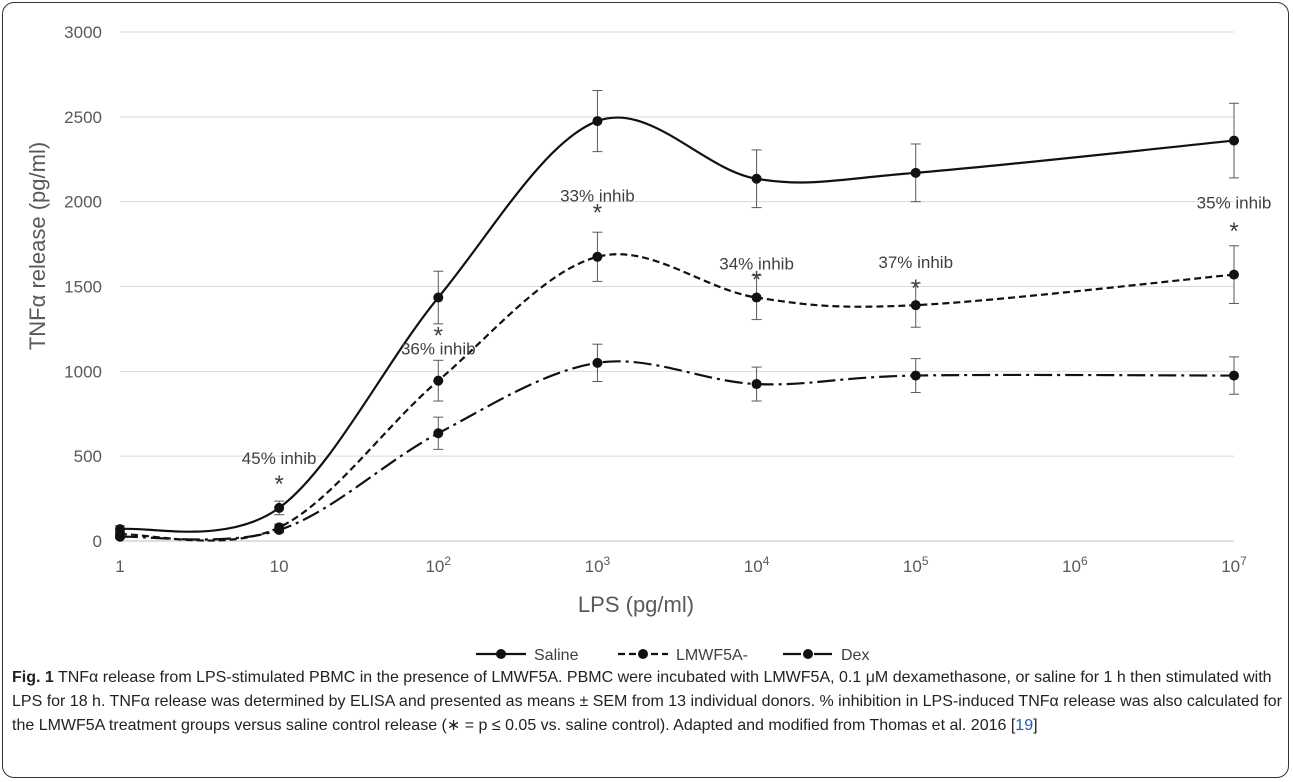 The height and width of the screenshot is (782, 1293). What do you see at coordinates (279, 458) in the screenshot?
I see `inhibition-annotation: 45% inhib` at bounding box center [279, 458].